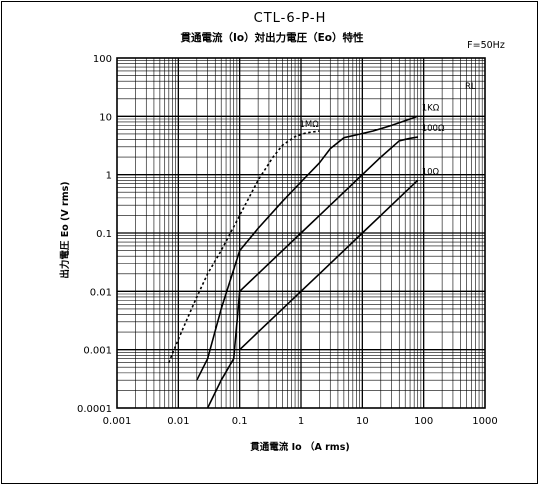 The image size is (541, 487). I want to click on series-label: 1KΩ, so click(431, 108).